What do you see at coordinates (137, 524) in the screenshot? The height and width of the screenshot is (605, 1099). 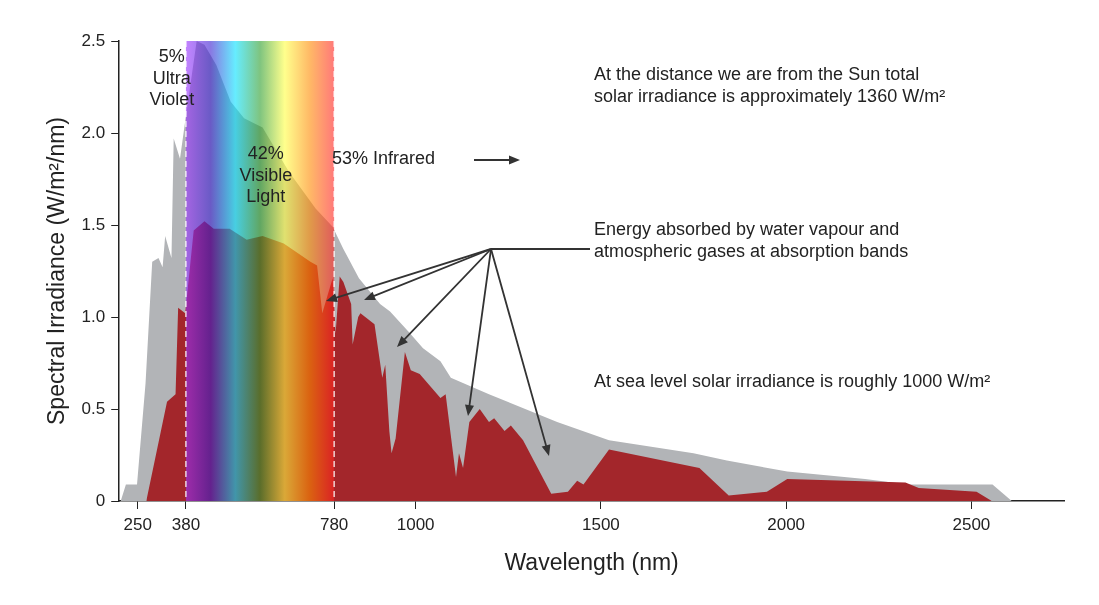 I see `x-tick-label: 250` at bounding box center [137, 524].